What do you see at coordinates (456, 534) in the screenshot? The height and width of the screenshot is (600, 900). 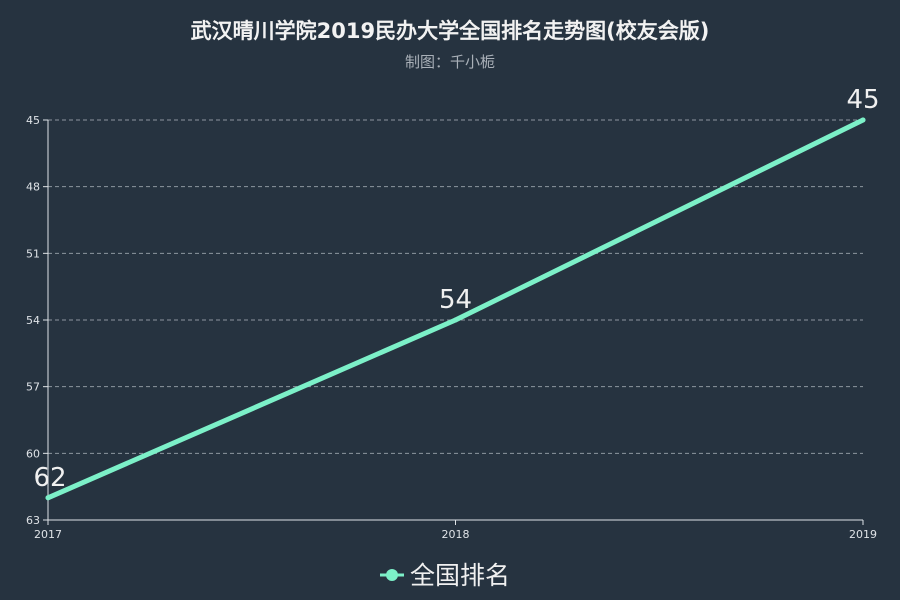 I see `x-tick-label: 2018` at bounding box center [456, 534].